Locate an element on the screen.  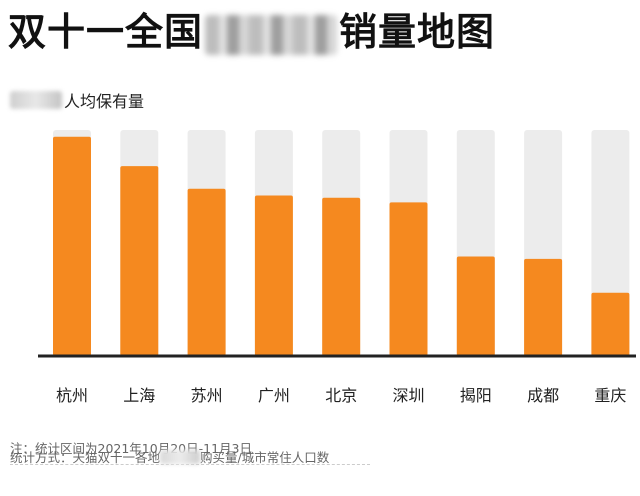
note-method: 统计方式：天猫双十一各地 购买量/城市常住人口数 is located at coordinates (169, 456).